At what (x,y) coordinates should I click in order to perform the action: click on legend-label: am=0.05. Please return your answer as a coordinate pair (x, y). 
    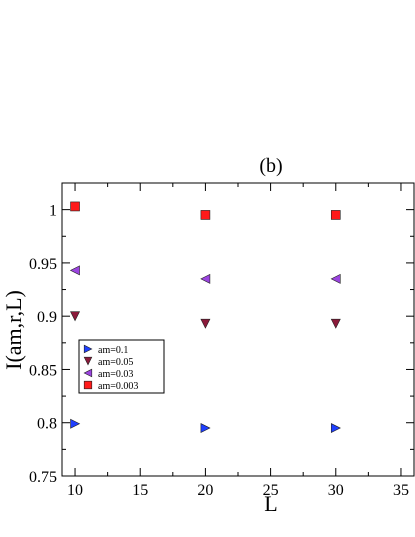
    Looking at the image, I should click on (115, 362).